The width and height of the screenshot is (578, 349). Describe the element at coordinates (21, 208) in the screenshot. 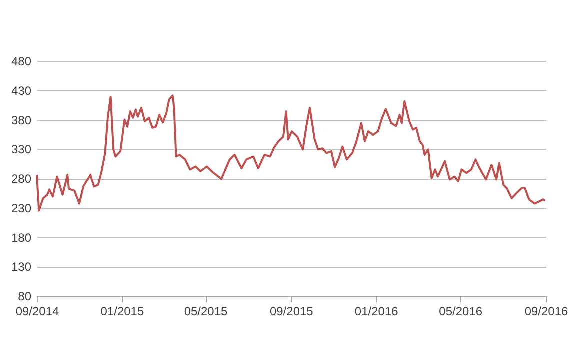

I see `y-tick-label: 230` at that location.